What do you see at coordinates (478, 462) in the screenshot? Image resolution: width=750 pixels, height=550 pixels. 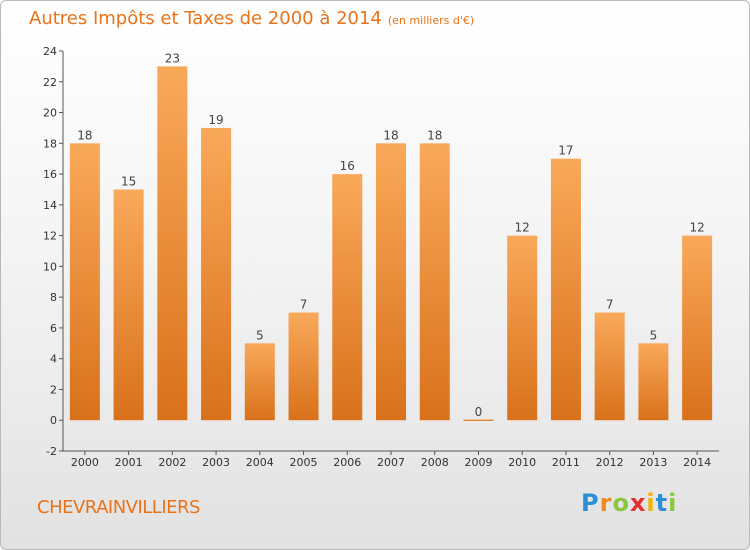 I see `x-tick-label: 2009` at bounding box center [478, 462].